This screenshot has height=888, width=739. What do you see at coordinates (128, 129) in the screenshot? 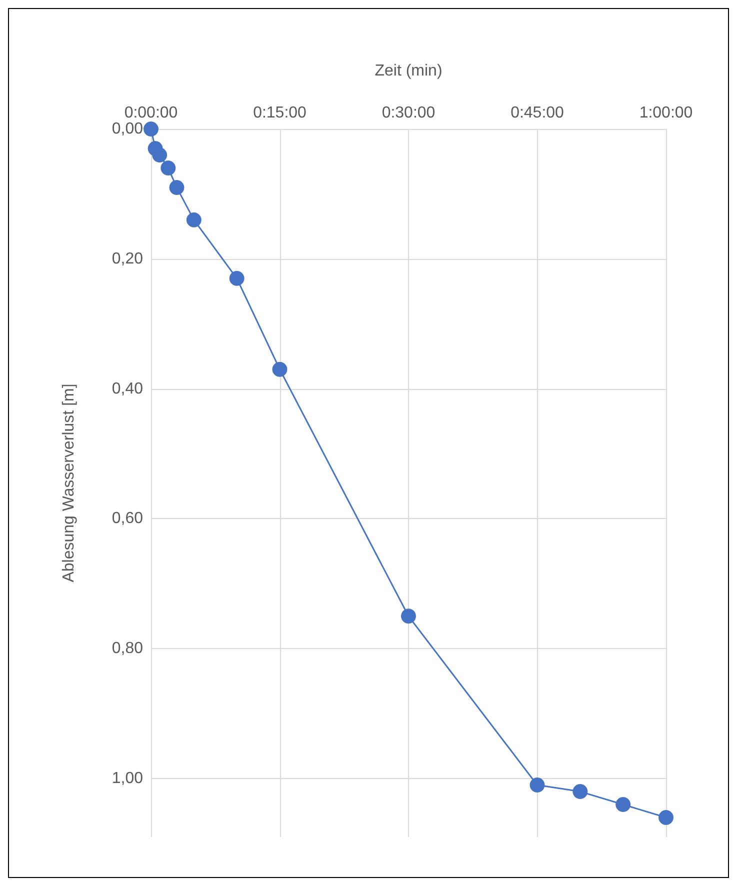
I see `y-tick-label: 0,00` at bounding box center [128, 129].